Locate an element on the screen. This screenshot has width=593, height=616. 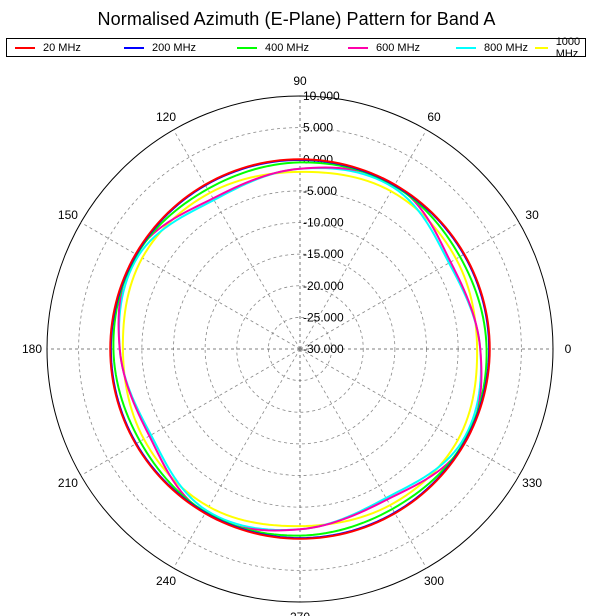
legend-label: 600 MHz is located at coordinates (398, 47).